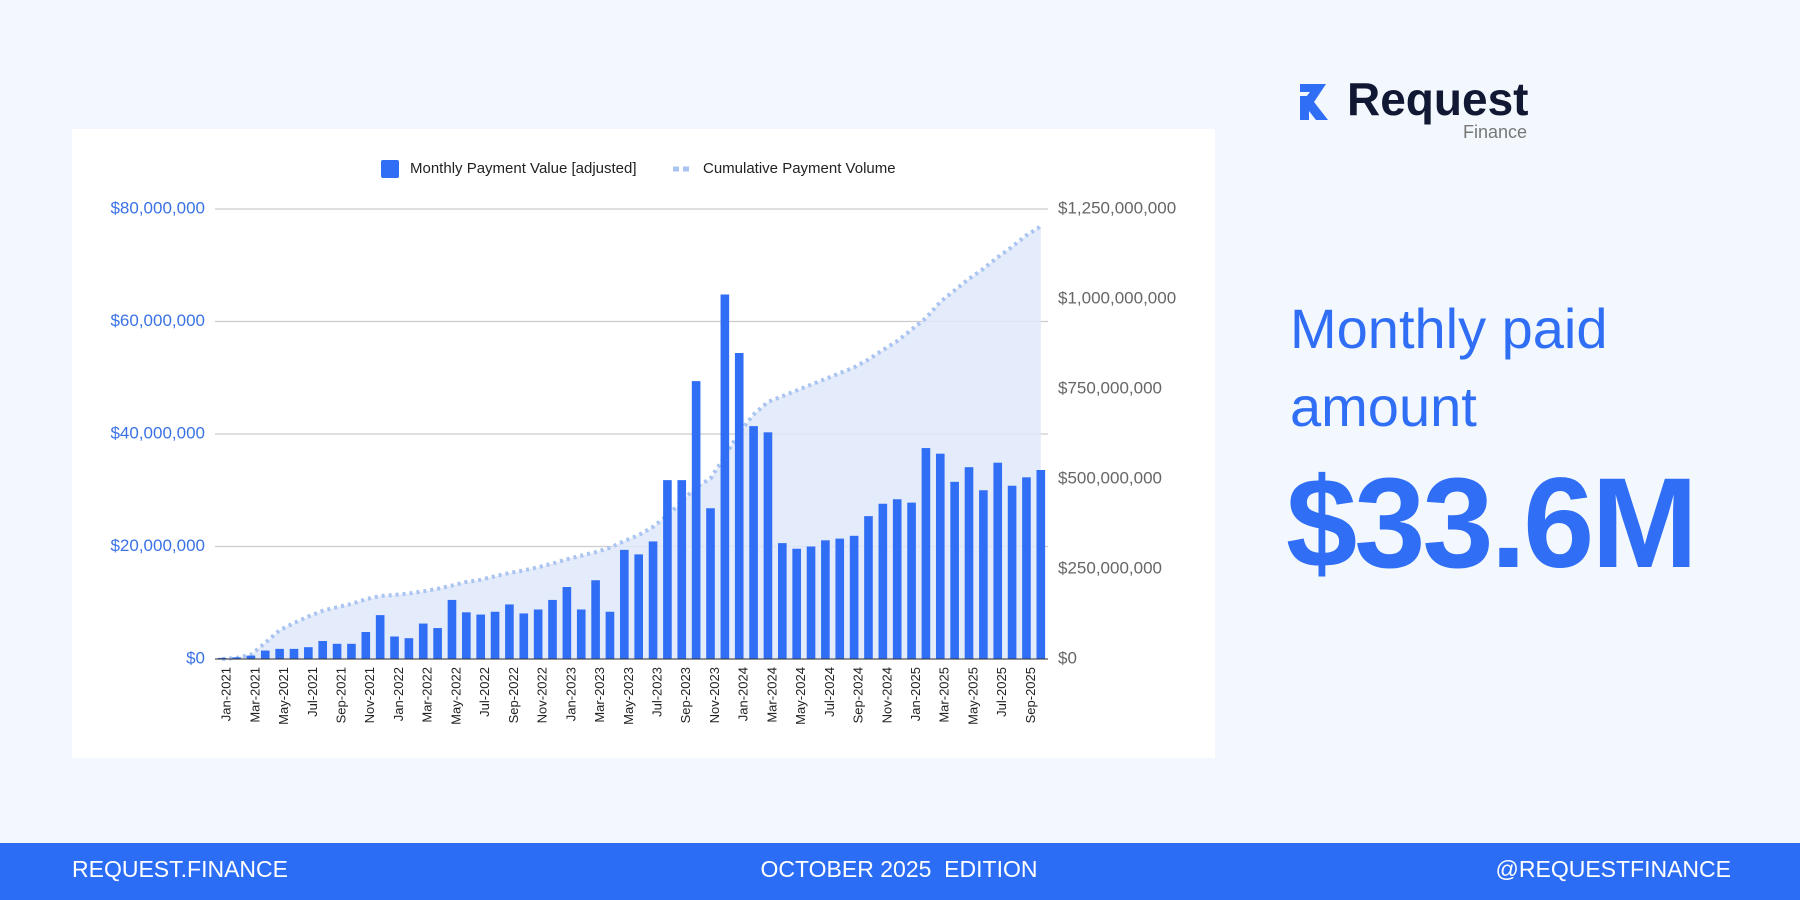 The image size is (1800, 900). Describe the element at coordinates (455, 696) in the screenshot. I see `x-tick-label: May-2022` at that location.